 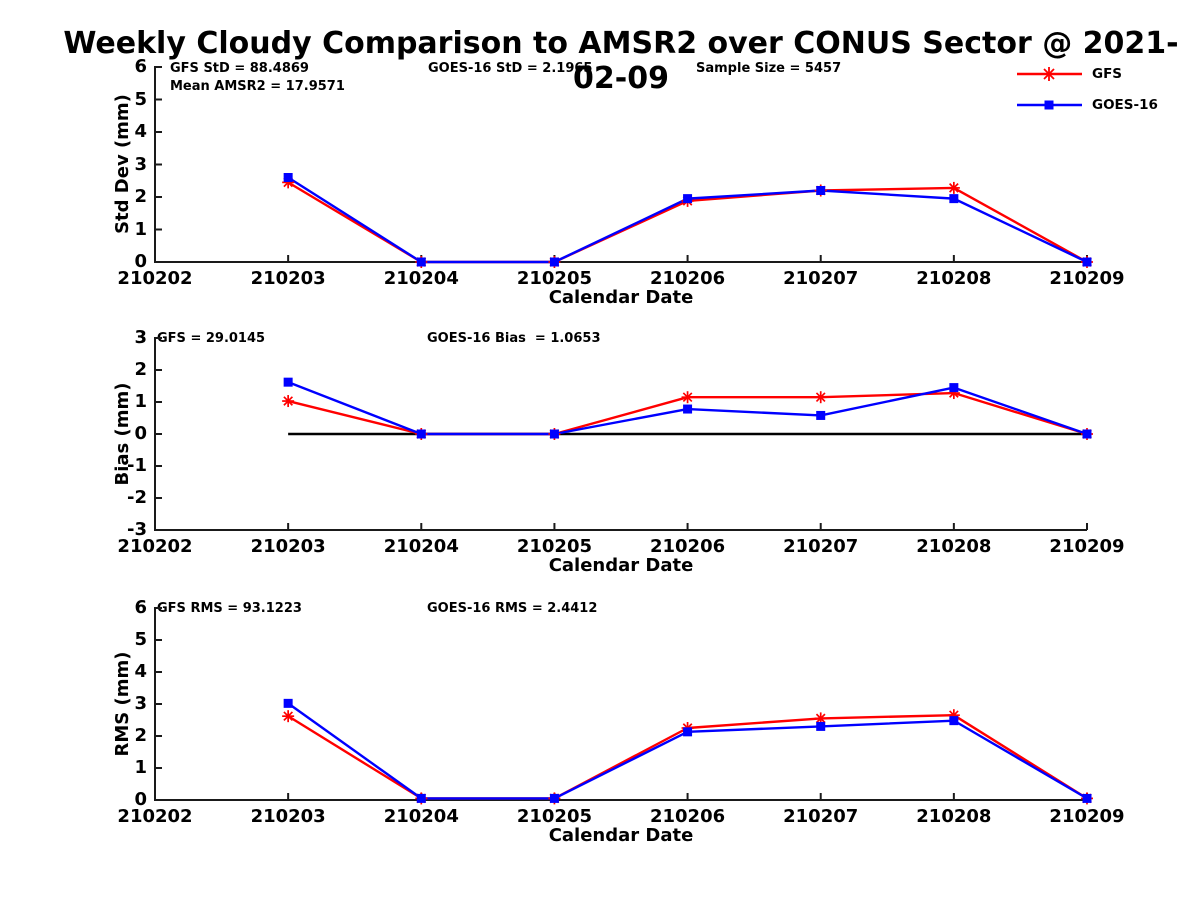 I want to click on annotation-mean-amsr2: Mean AMSR2 = 17.9571, so click(x=257, y=86).